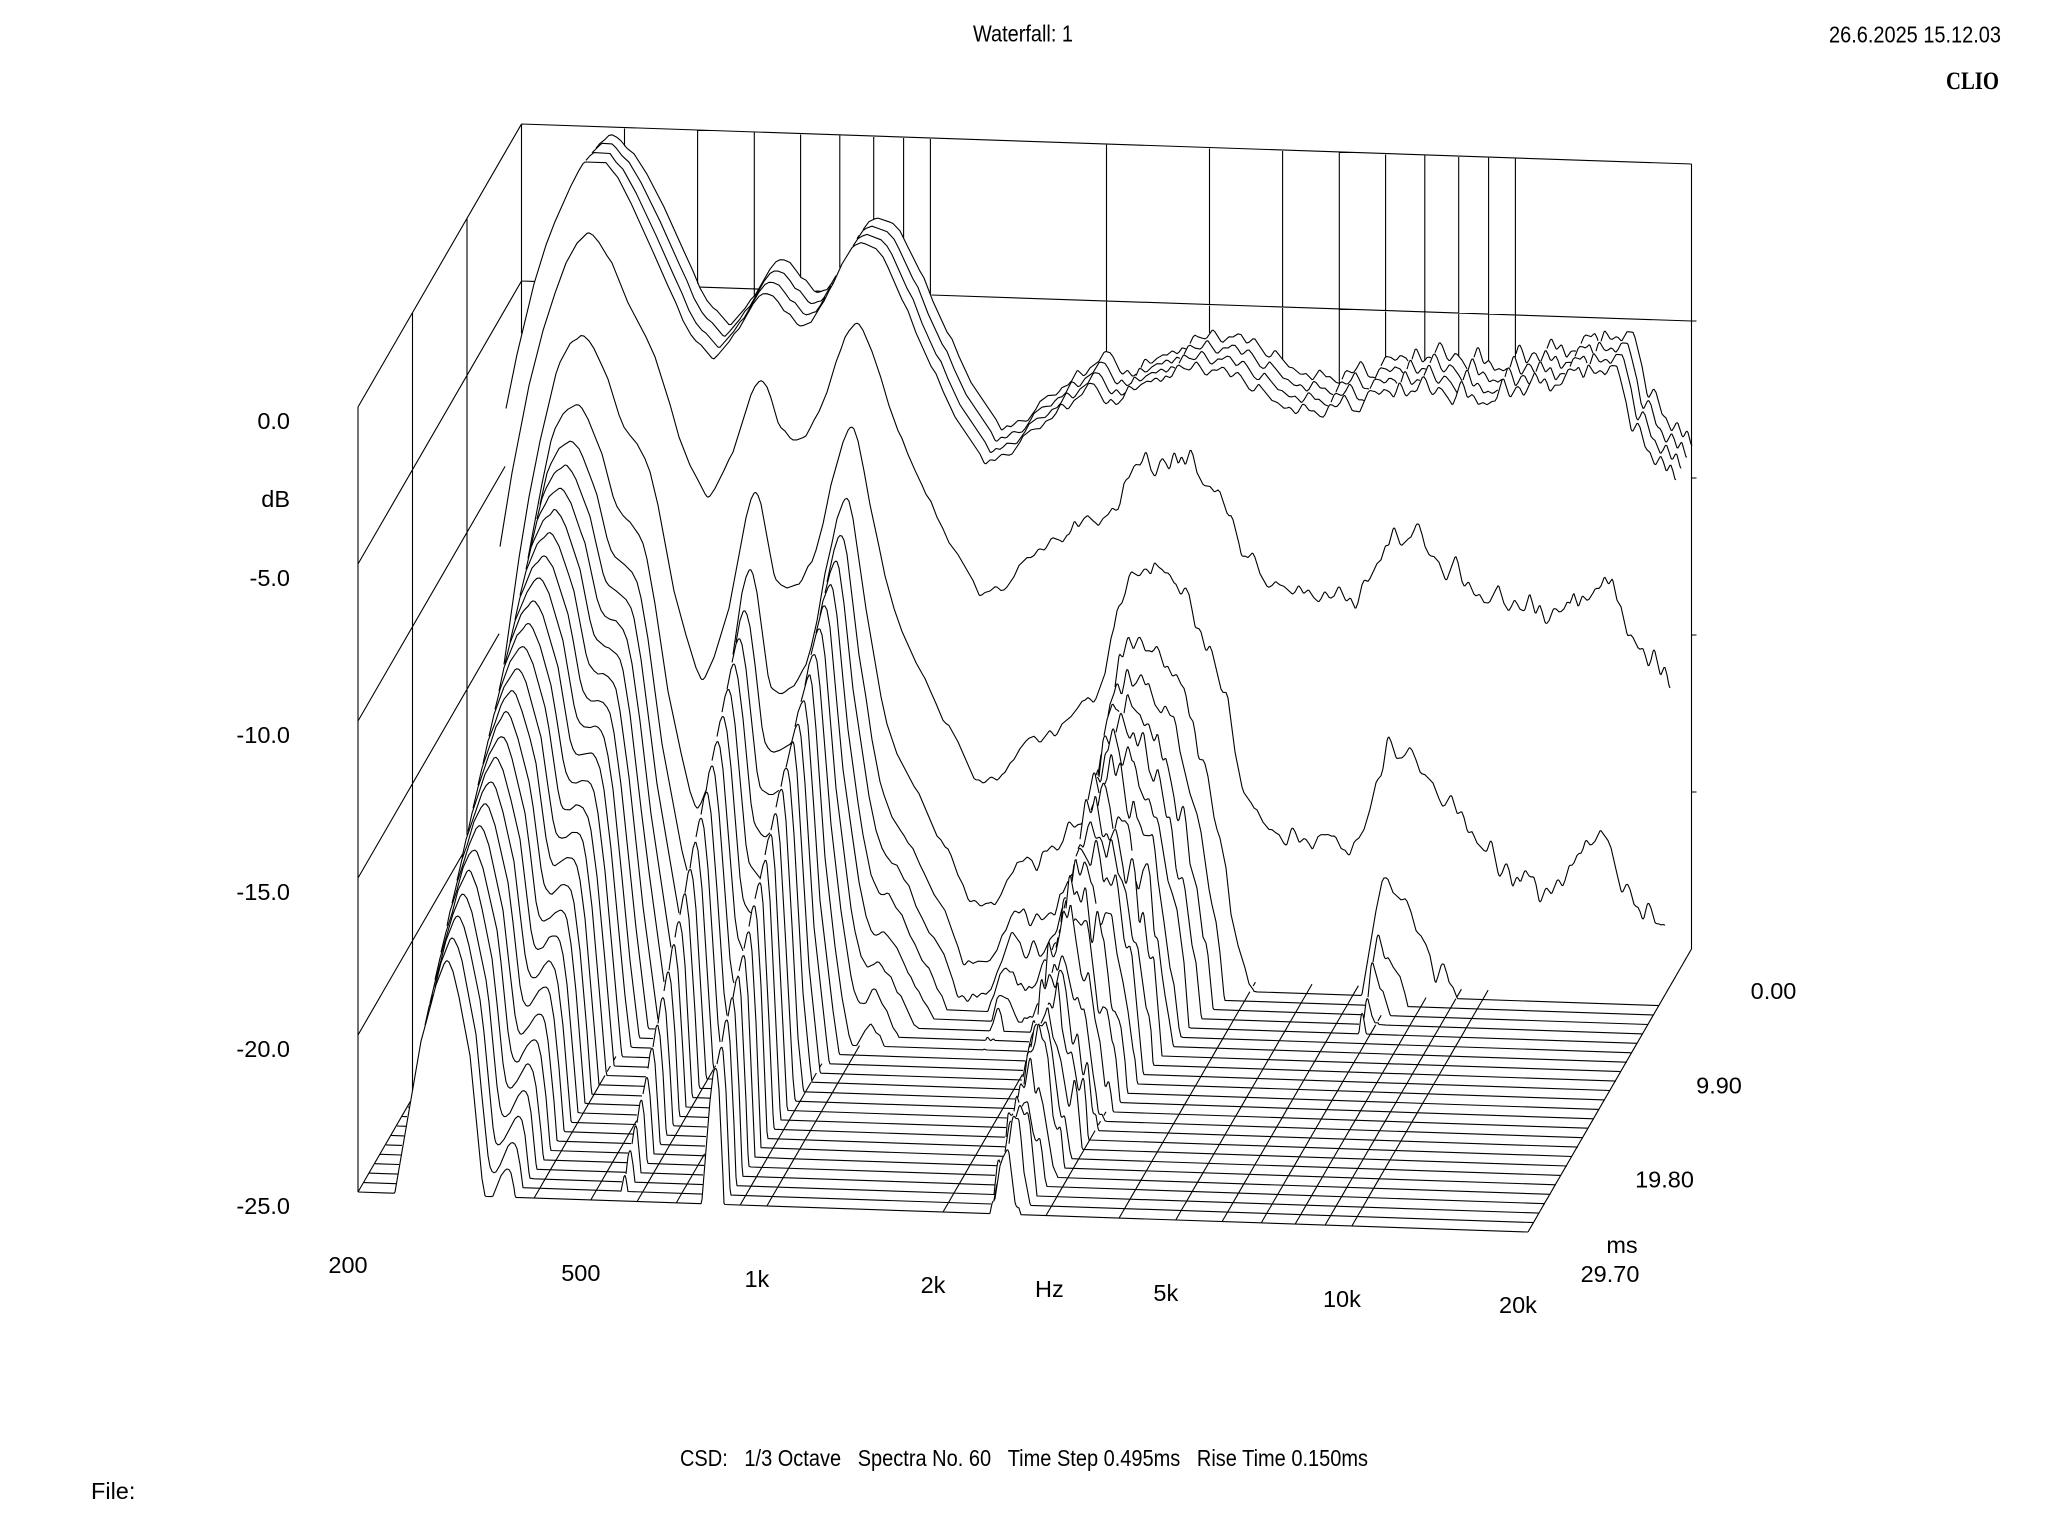 The height and width of the screenshot is (1536, 2048). Describe the element at coordinates (263, 1049) in the screenshot. I see `svg-text: -20.0` at that location.